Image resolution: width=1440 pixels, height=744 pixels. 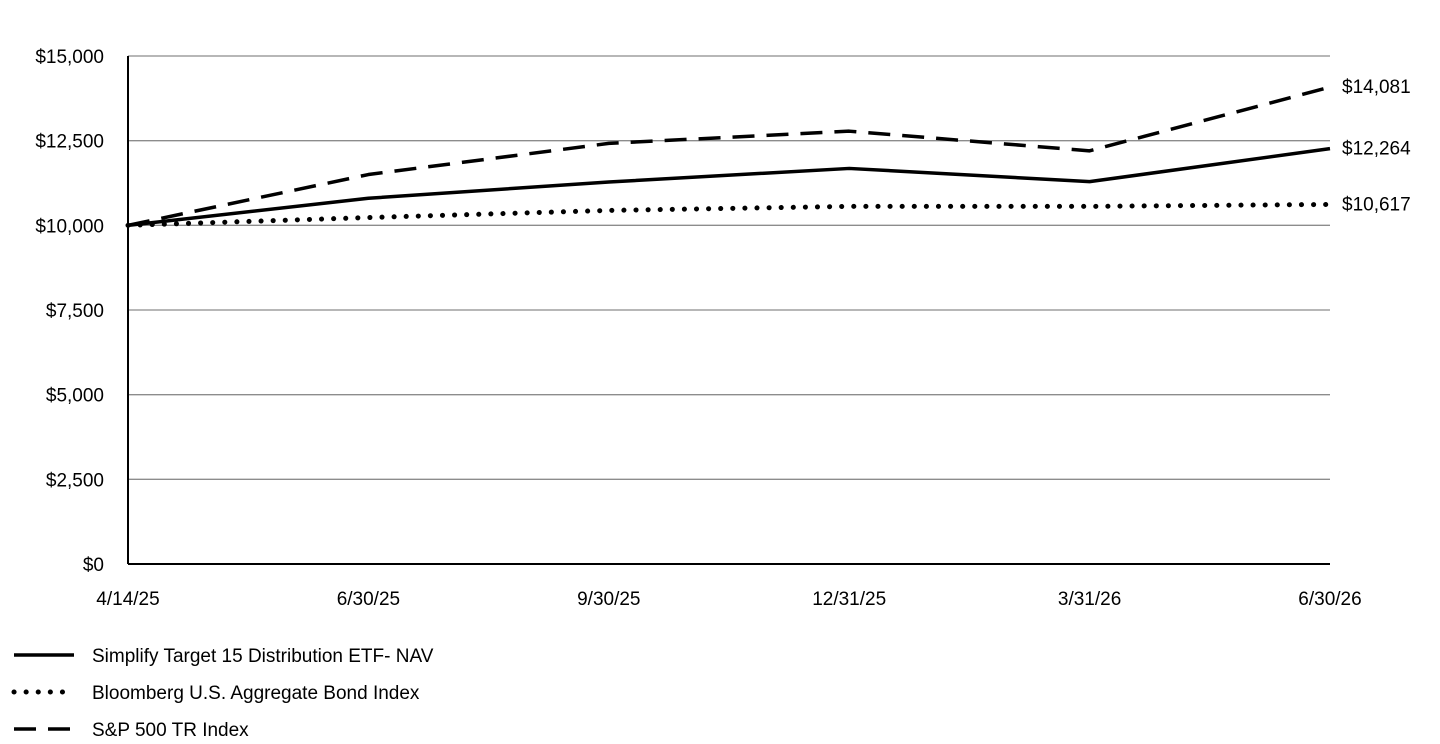 What do you see at coordinates (69, 57) in the screenshot?
I see `y-tick-label: $15,000` at bounding box center [69, 57].